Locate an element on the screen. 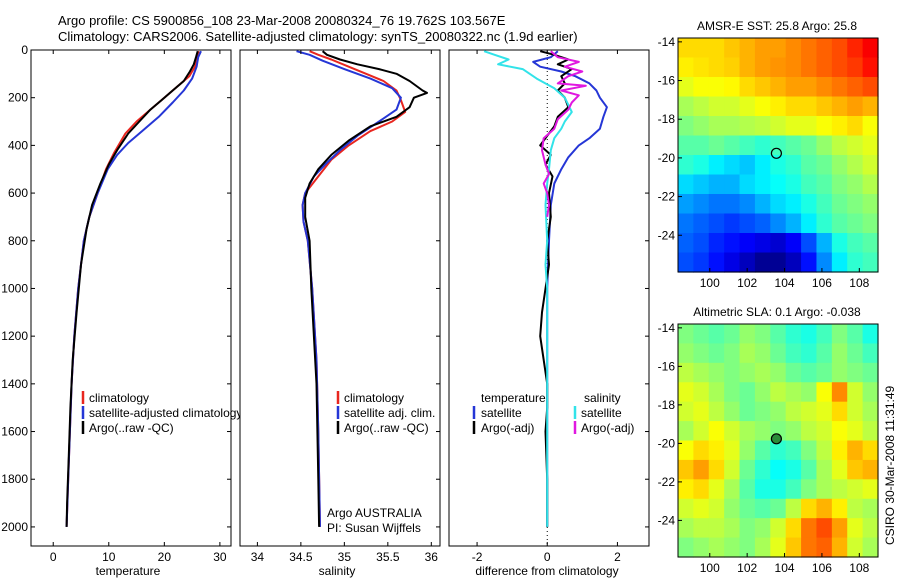  lon-tick-label: 104 is located at coordinates (785, 568).